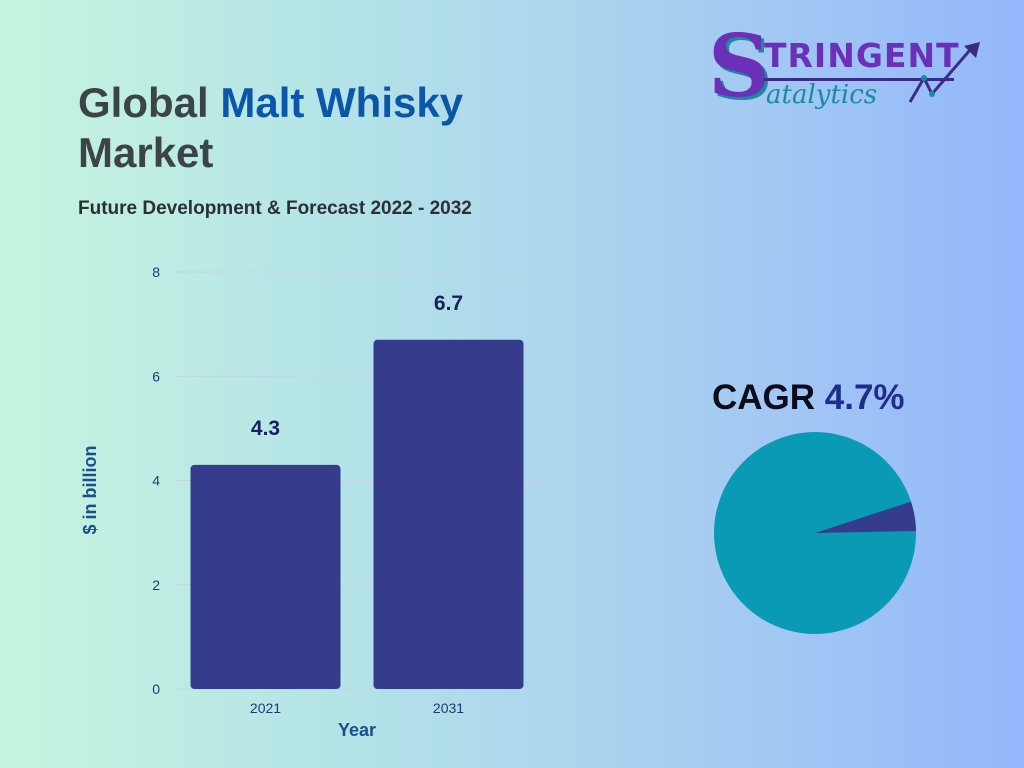 The height and width of the screenshot is (768, 1024). I want to click on cagr-label: CAGR 4.7%, so click(808, 398).